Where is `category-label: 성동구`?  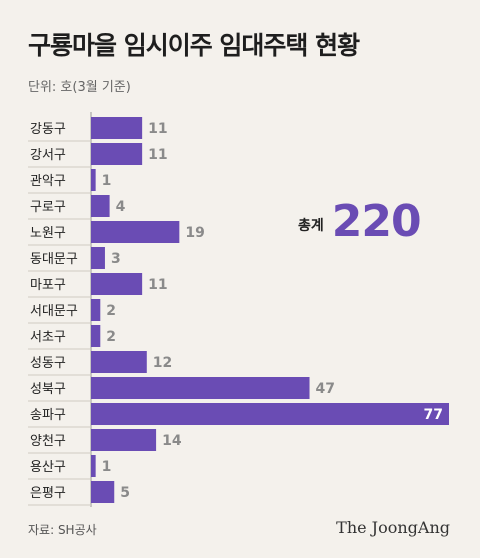
category-label: 성동구 is located at coordinates (48, 363).